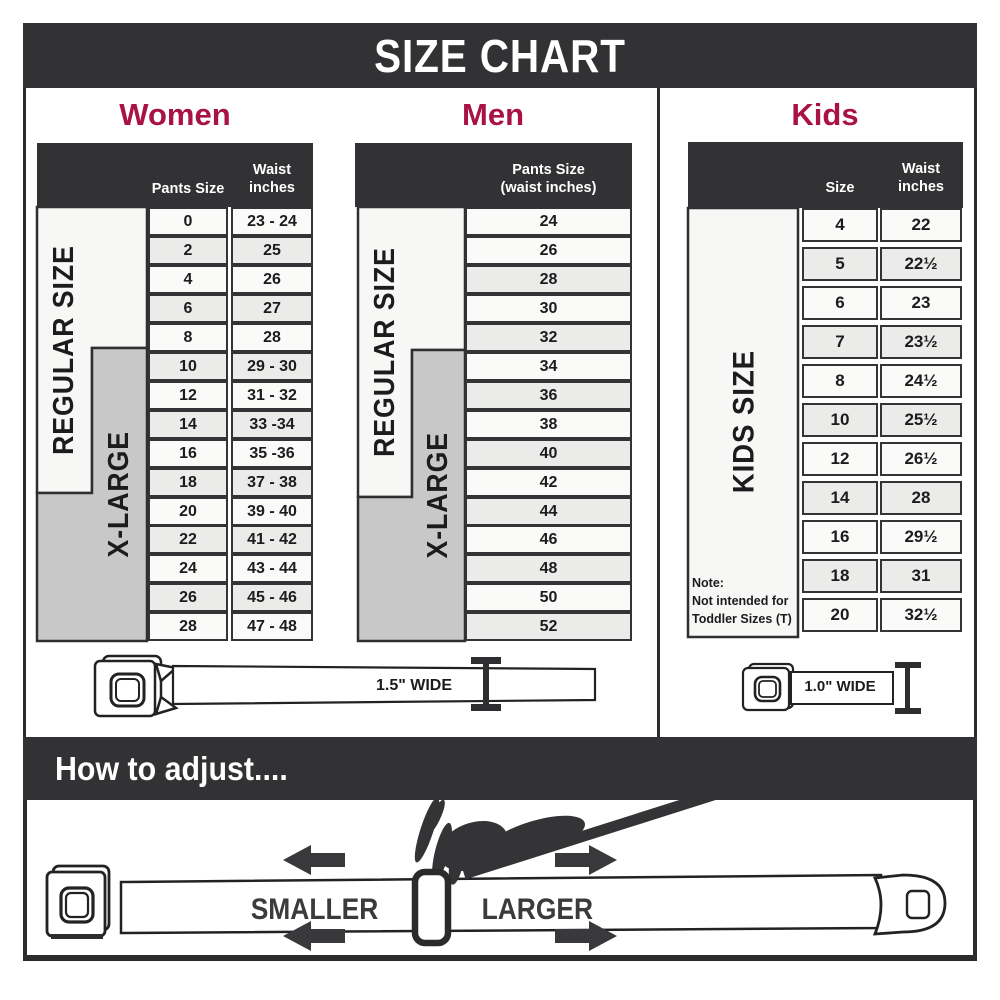  Describe the element at coordinates (431, 907) in the screenshot. I see `belt-adjuster` at that location.